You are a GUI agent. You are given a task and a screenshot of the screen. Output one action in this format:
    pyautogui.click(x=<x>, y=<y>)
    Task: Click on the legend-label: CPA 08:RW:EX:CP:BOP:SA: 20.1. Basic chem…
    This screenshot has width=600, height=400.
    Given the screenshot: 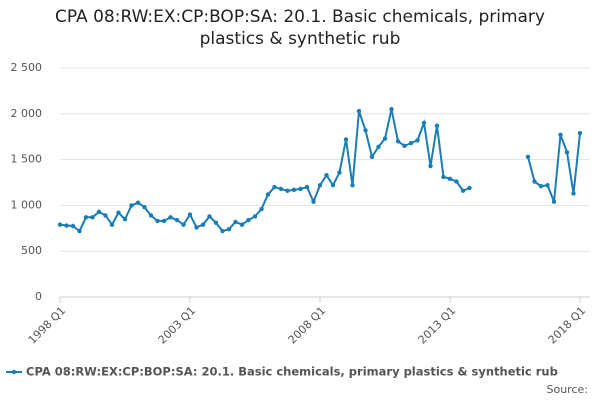 What is the action you would take?
    pyautogui.click(x=292, y=372)
    